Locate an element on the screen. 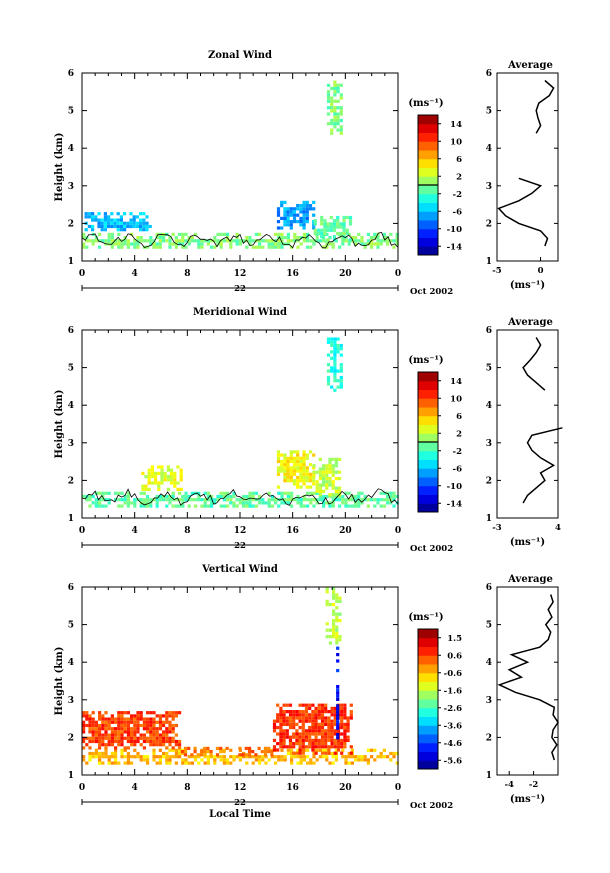  x-tick-label: 4 is located at coordinates (135, 274).